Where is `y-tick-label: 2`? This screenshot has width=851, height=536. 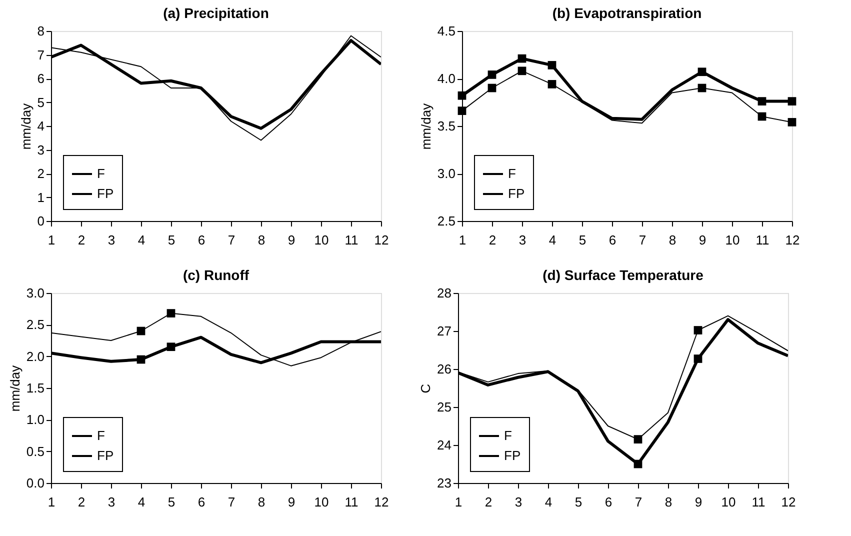
y-tick-label: 2 is located at coordinates (40, 173).